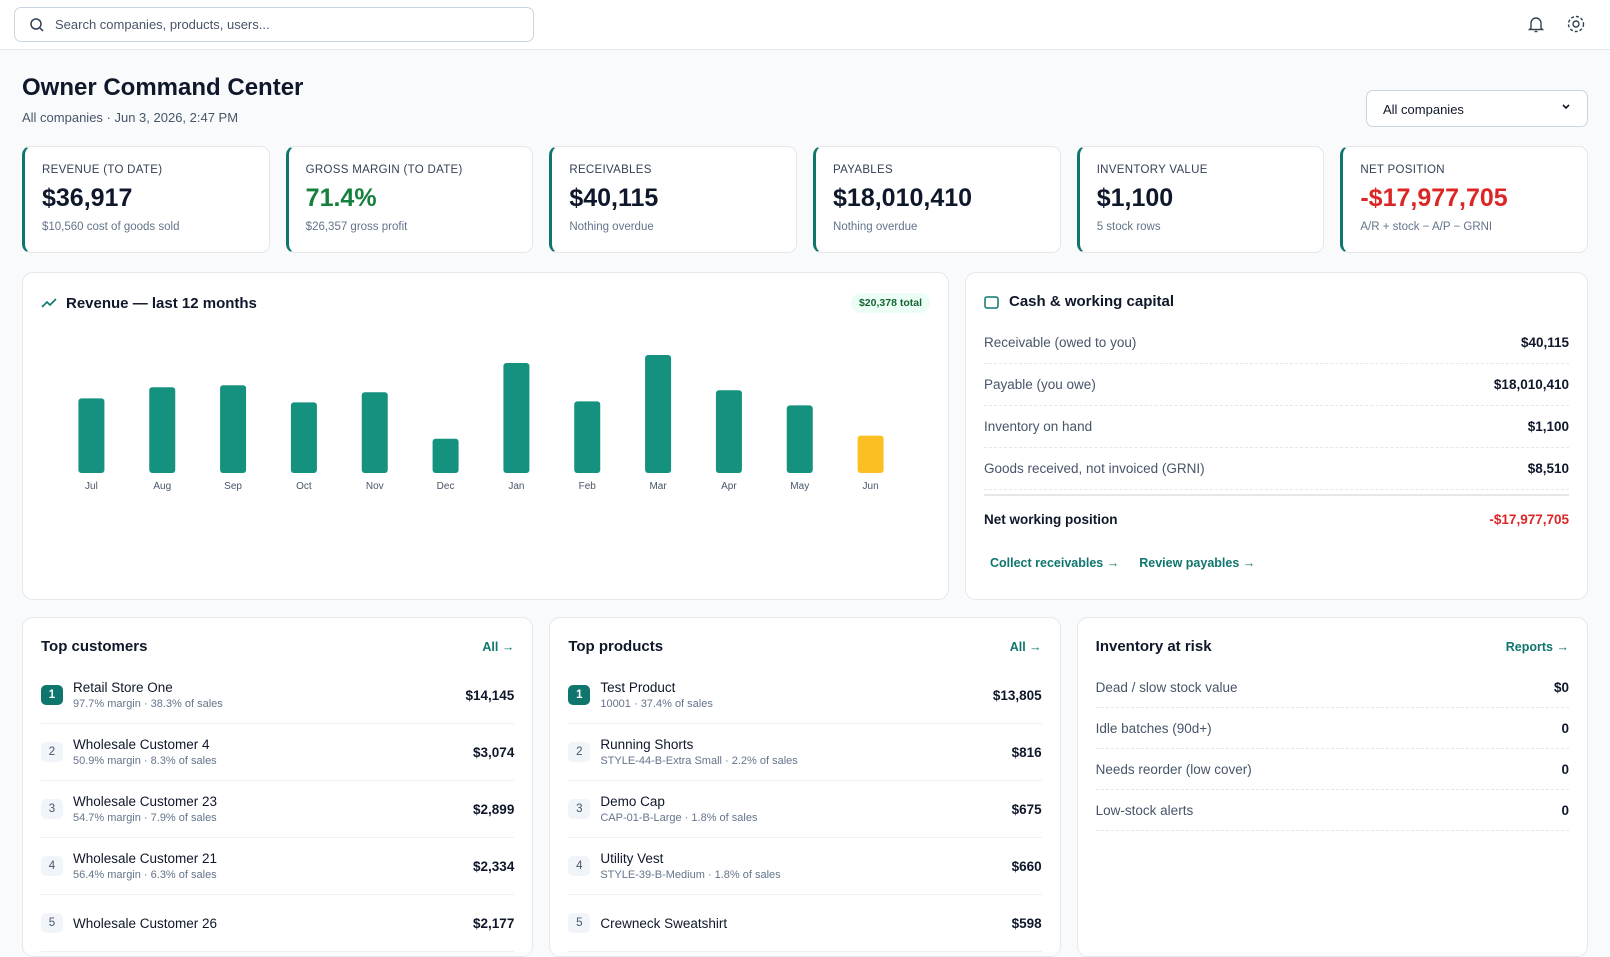  What do you see at coordinates (163, 87) in the screenshot?
I see `page-title: Owner Command Center` at bounding box center [163, 87].